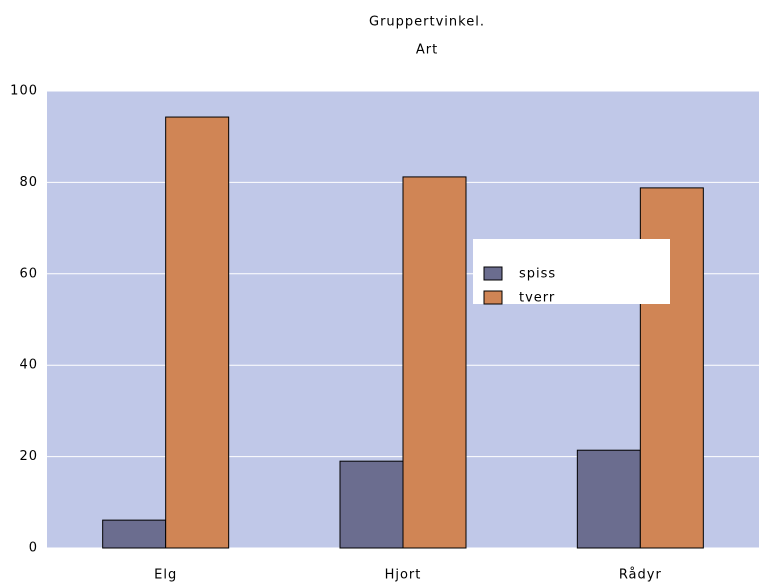 The width and height of the screenshot is (759, 583). What do you see at coordinates (403, 575) in the screenshot?
I see `x-tick-label: Hjort` at bounding box center [403, 575].